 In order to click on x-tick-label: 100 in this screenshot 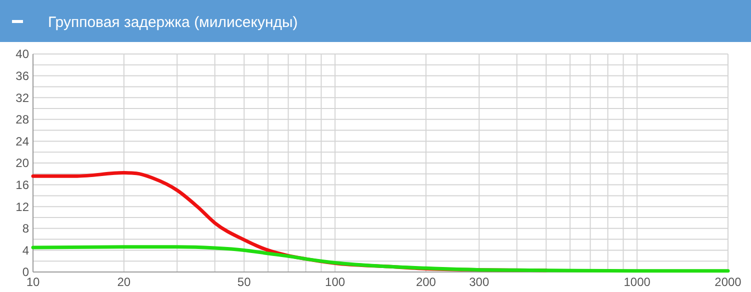, I will do `click(335, 282)`.